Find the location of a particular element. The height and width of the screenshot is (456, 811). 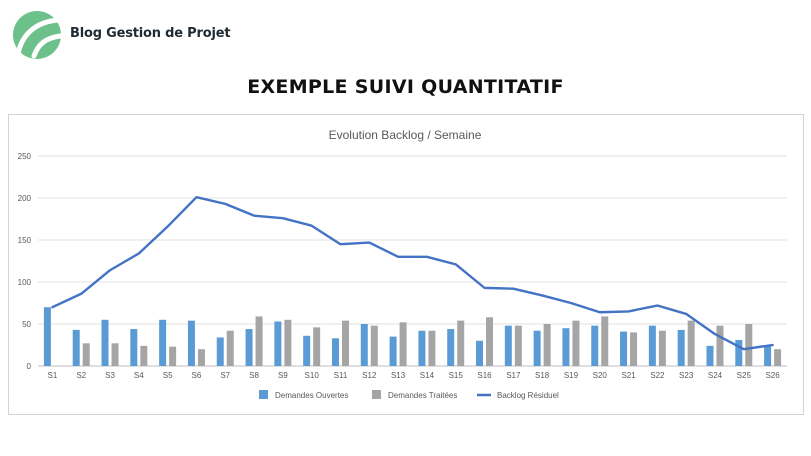

x-tick-label: S1 is located at coordinates (53, 375).